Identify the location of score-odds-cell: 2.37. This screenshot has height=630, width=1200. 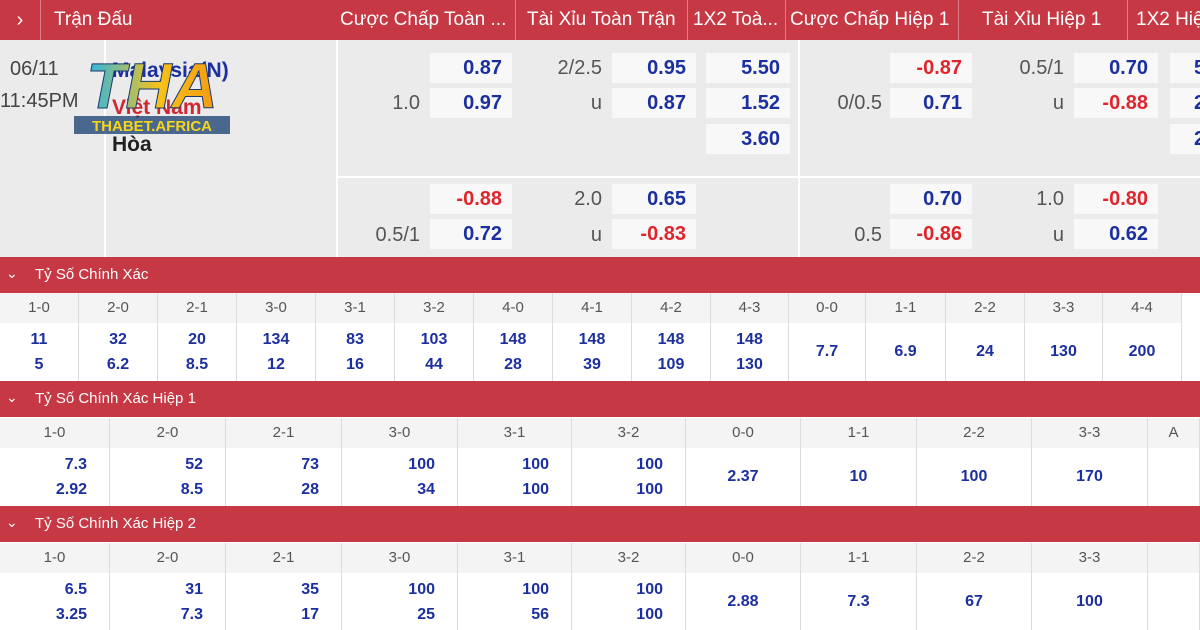
(743, 477).